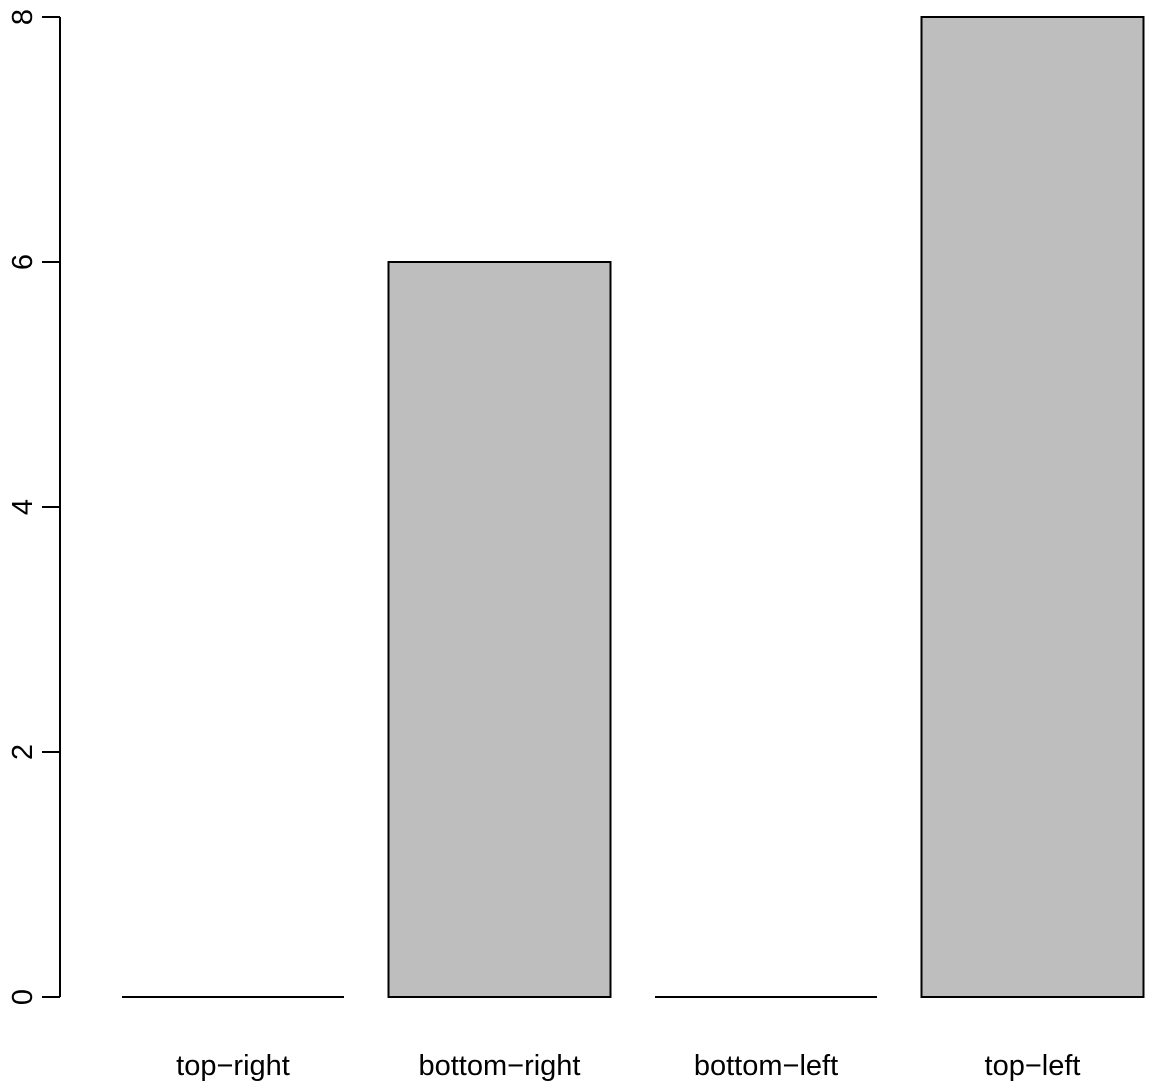 The height and width of the screenshot is (1086, 1152). I want to click on x-category-label: top−right, so click(233, 1066).